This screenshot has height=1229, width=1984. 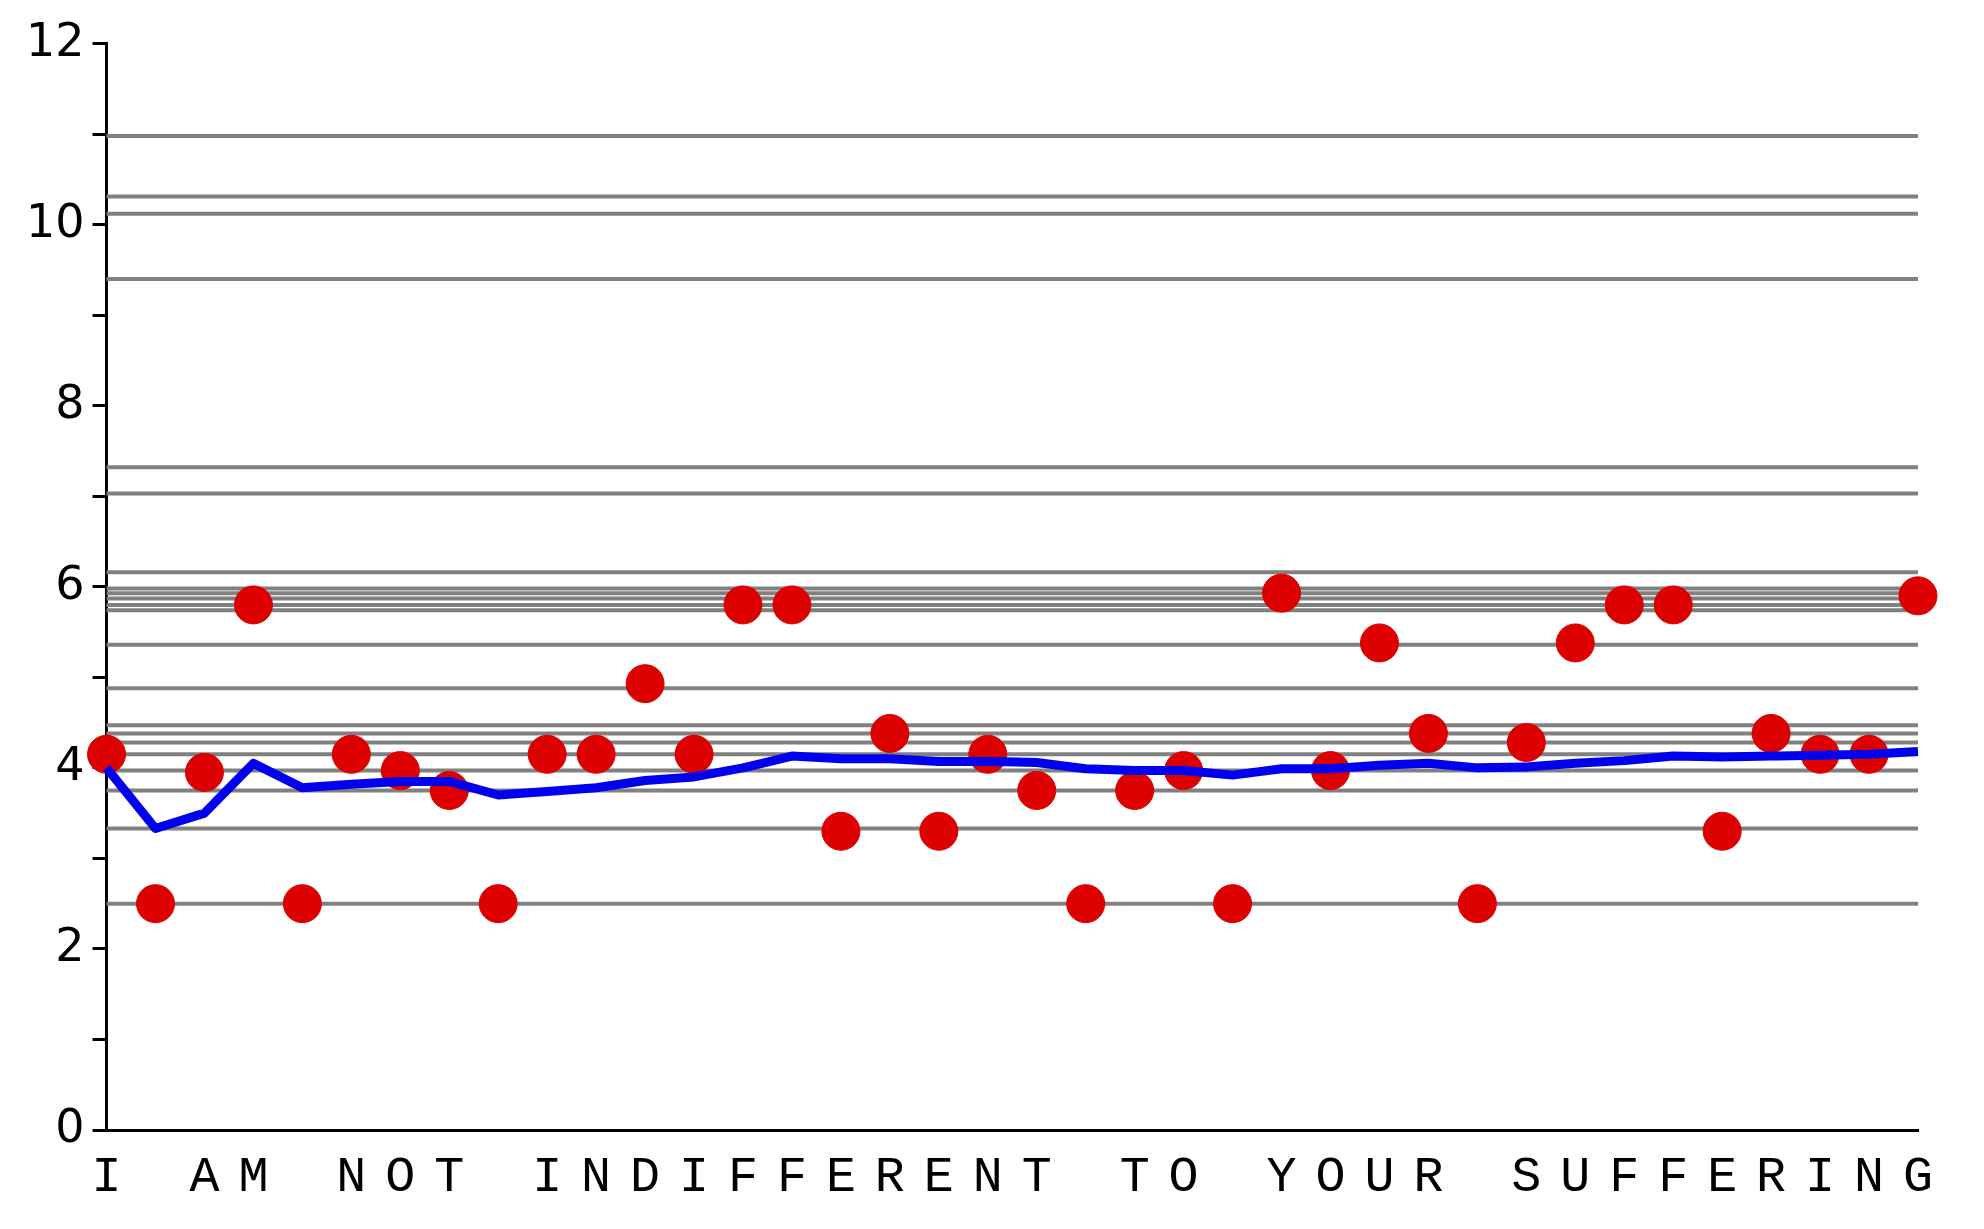 What do you see at coordinates (55, 39) in the screenshot?
I see `y-tick-label: 12` at bounding box center [55, 39].